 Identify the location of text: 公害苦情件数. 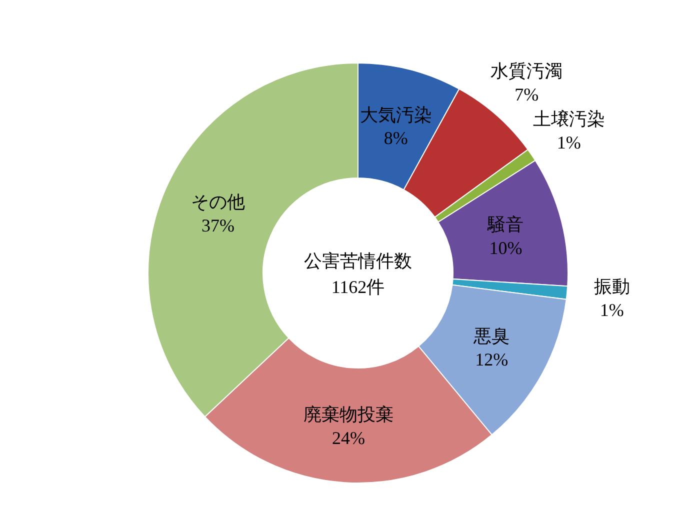
(358, 261).